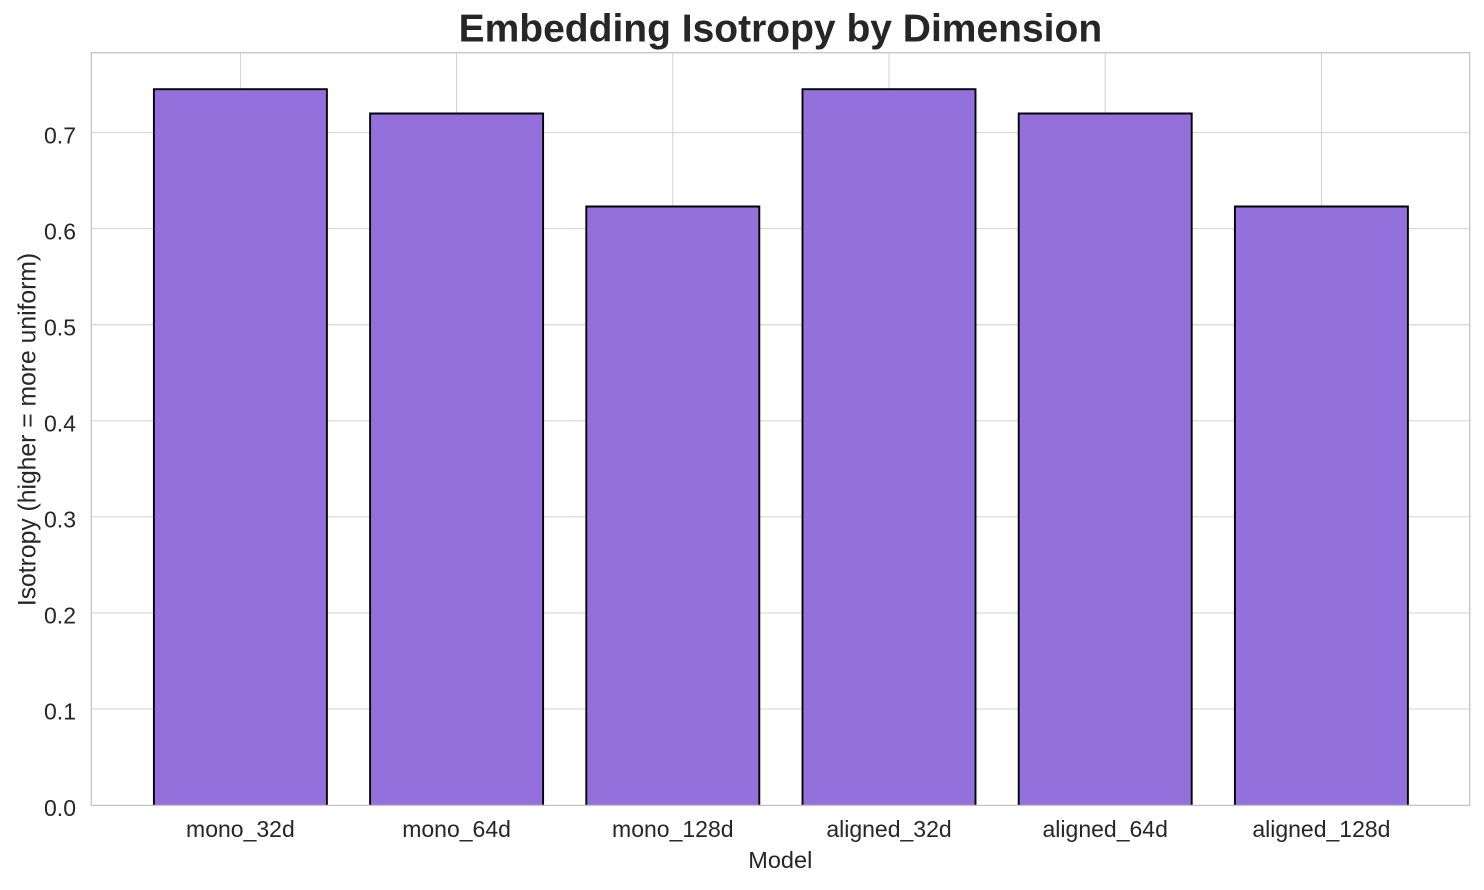  What do you see at coordinates (28, 429) in the screenshot?
I see `svg-text:Isotropy (higher = more unifor: Isotropy (higher = more uniform)` at bounding box center [28, 429].